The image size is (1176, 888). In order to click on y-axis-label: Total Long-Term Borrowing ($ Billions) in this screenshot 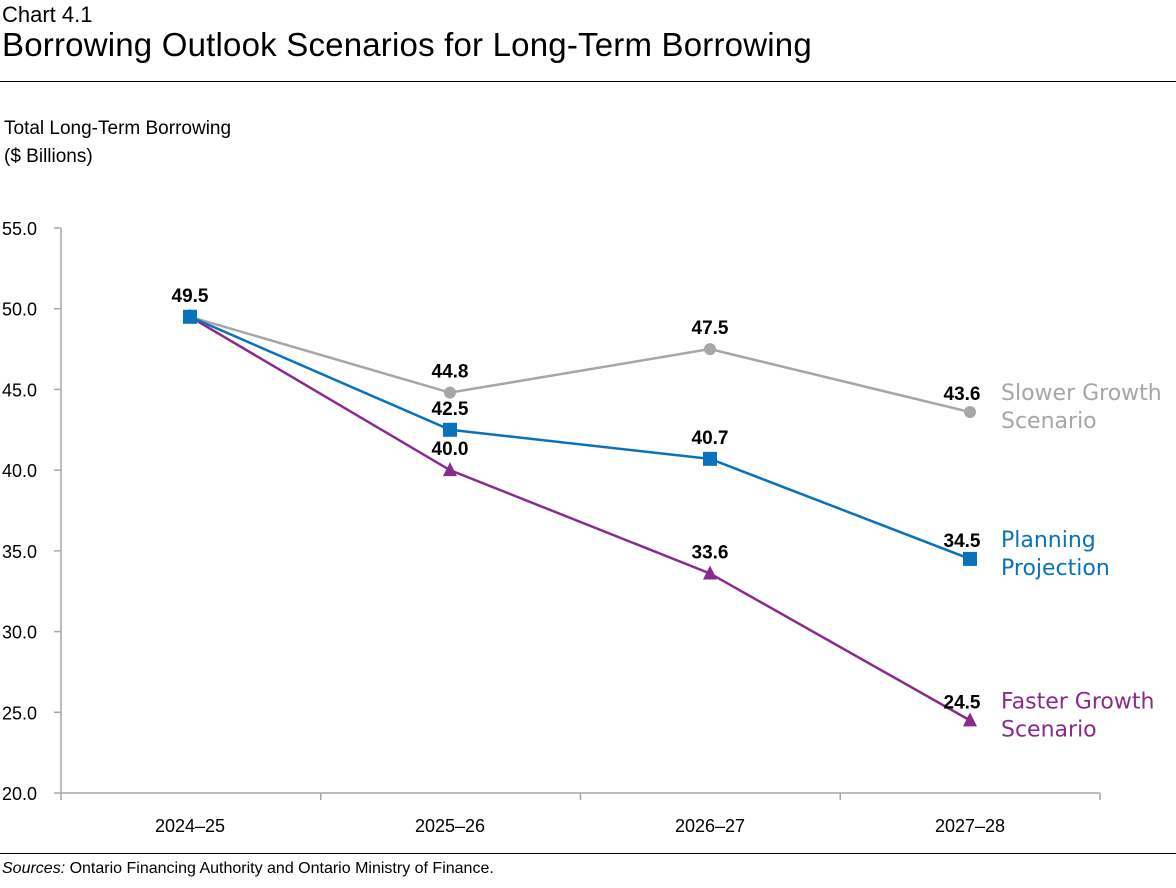, I will do `click(117, 143)`.